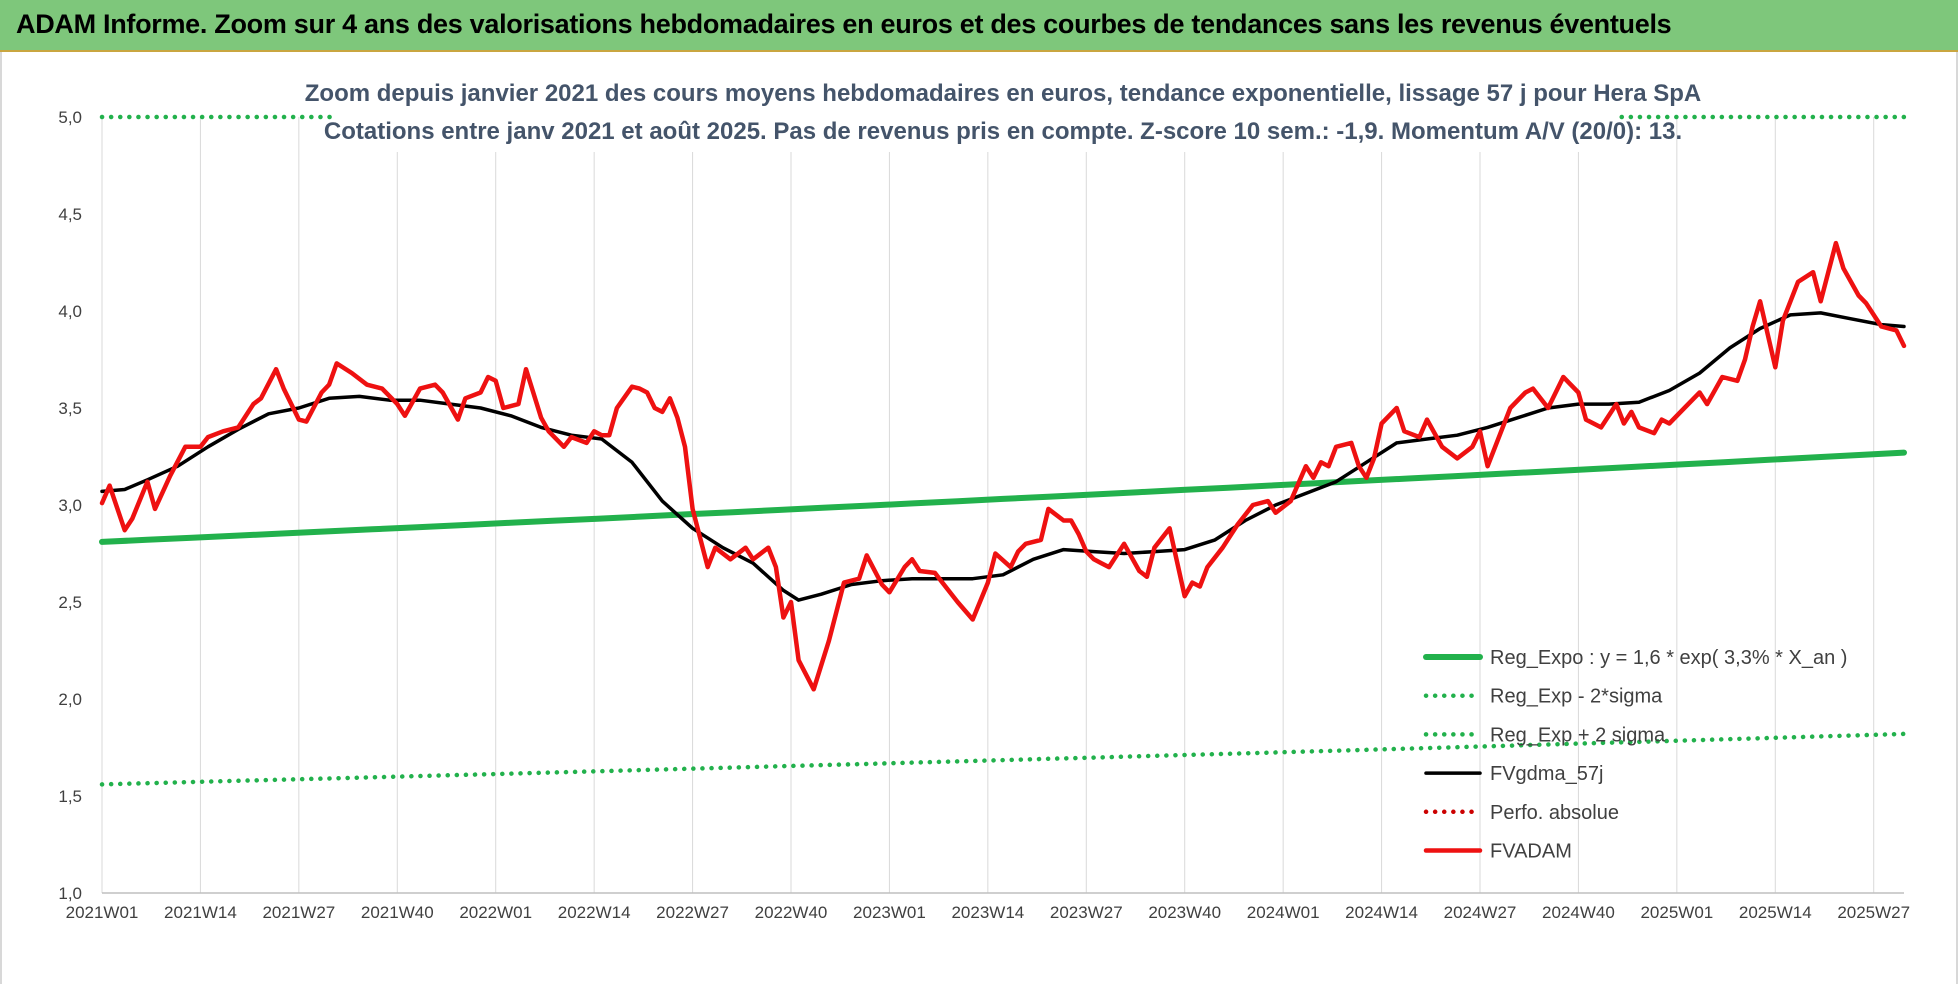 Image resolution: width=1958 pixels, height=984 pixels. Describe the element at coordinates (70, 699) in the screenshot. I see `y-tick-label: 2,0` at that location.